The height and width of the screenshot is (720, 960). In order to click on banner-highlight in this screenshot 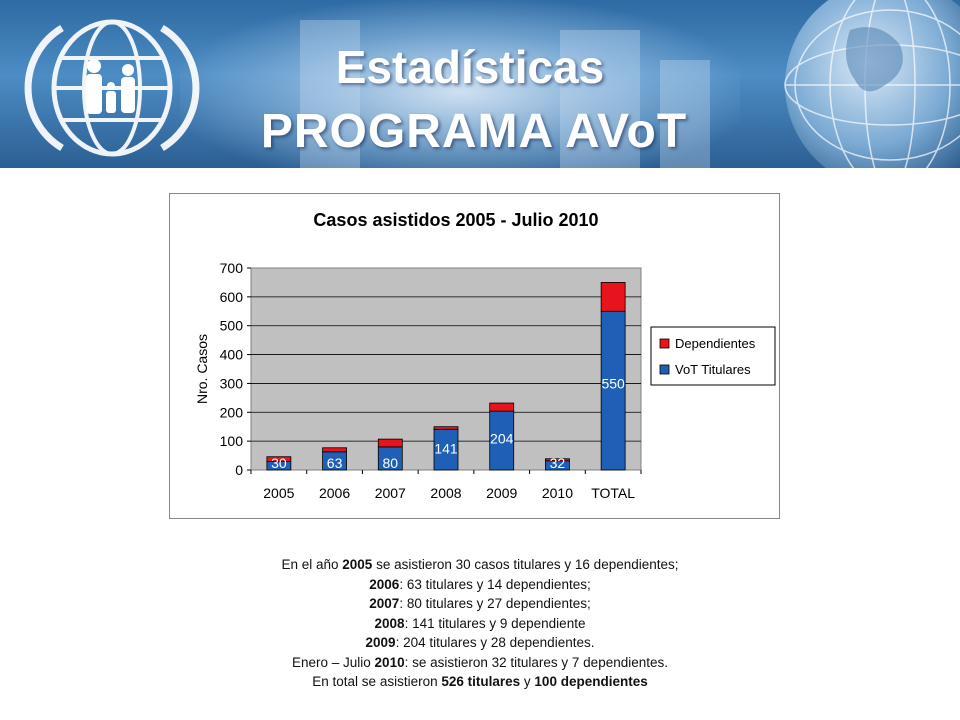, I will do `click(460, 84)`.